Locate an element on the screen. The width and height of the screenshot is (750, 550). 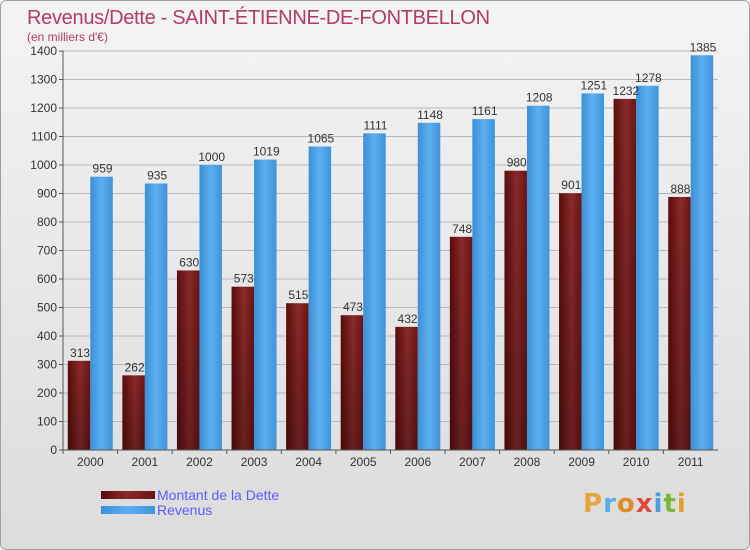
legend-label-revenus: Revenus is located at coordinates (185, 509).